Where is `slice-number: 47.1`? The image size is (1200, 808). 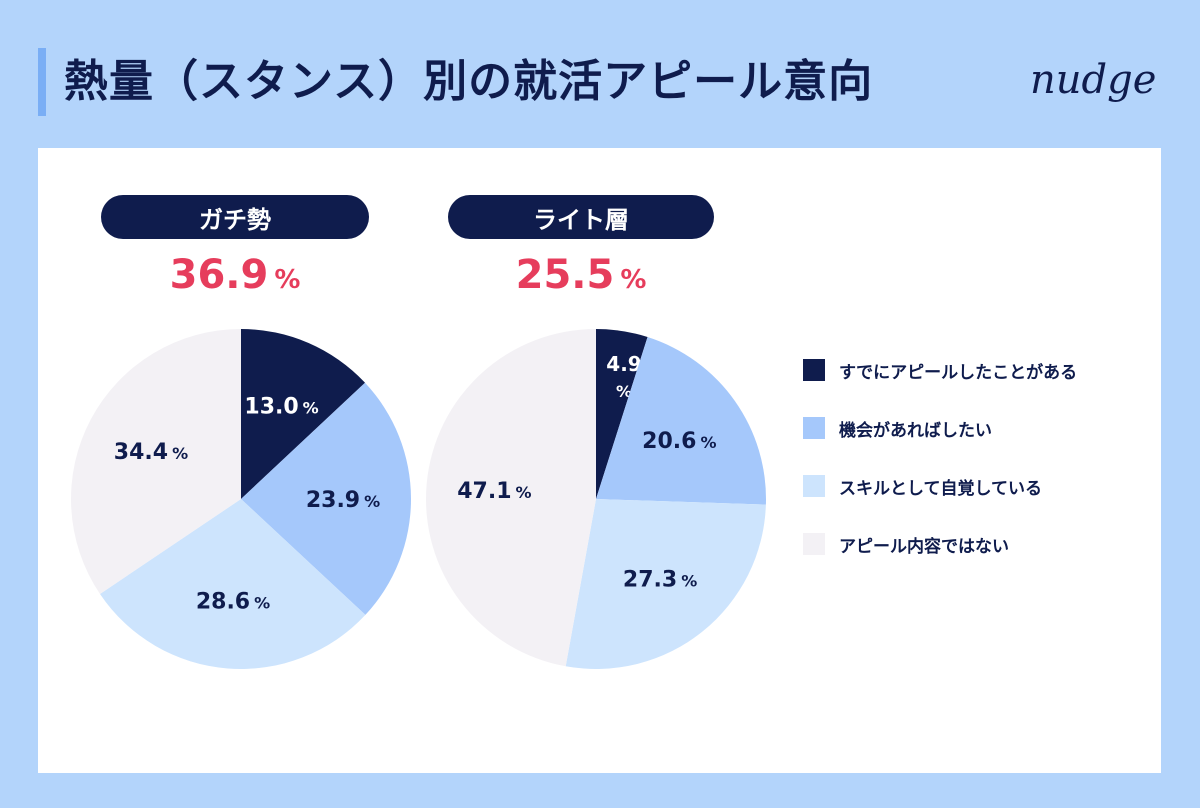 slice-number: 47.1 is located at coordinates (484, 491).